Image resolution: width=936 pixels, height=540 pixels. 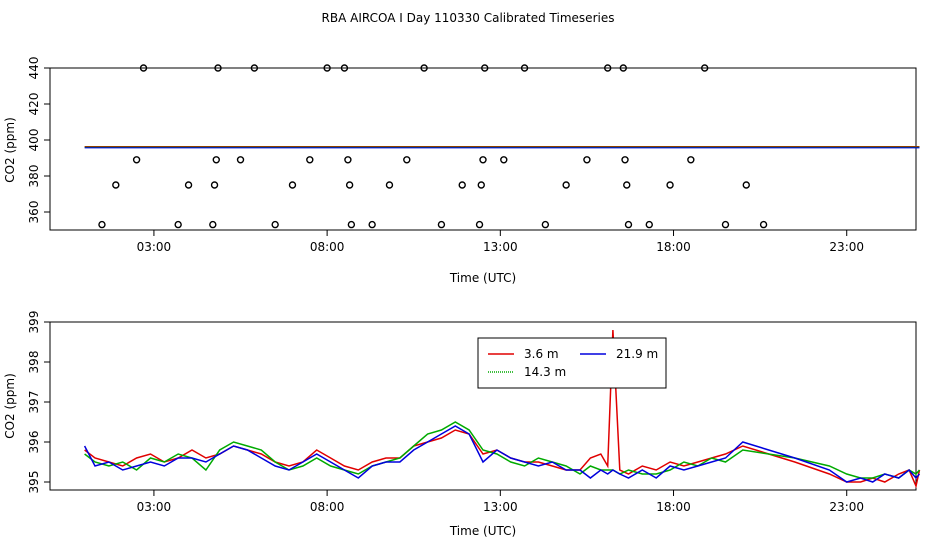 I want to click on legend: 3.6 m 14.3 m 21.9 m, so click(x=572, y=363).